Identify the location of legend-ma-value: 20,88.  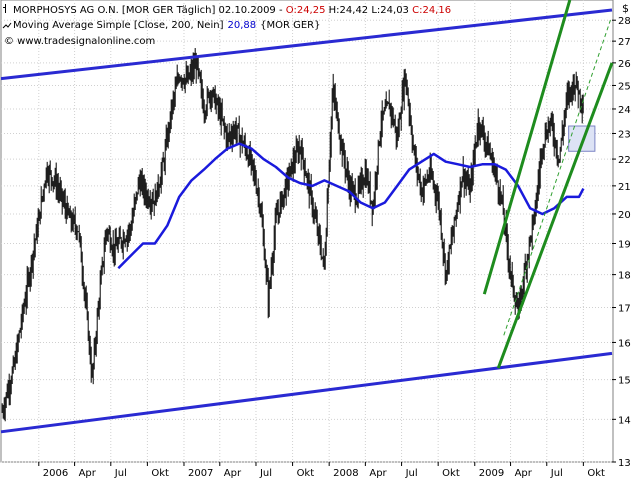
(241, 25).